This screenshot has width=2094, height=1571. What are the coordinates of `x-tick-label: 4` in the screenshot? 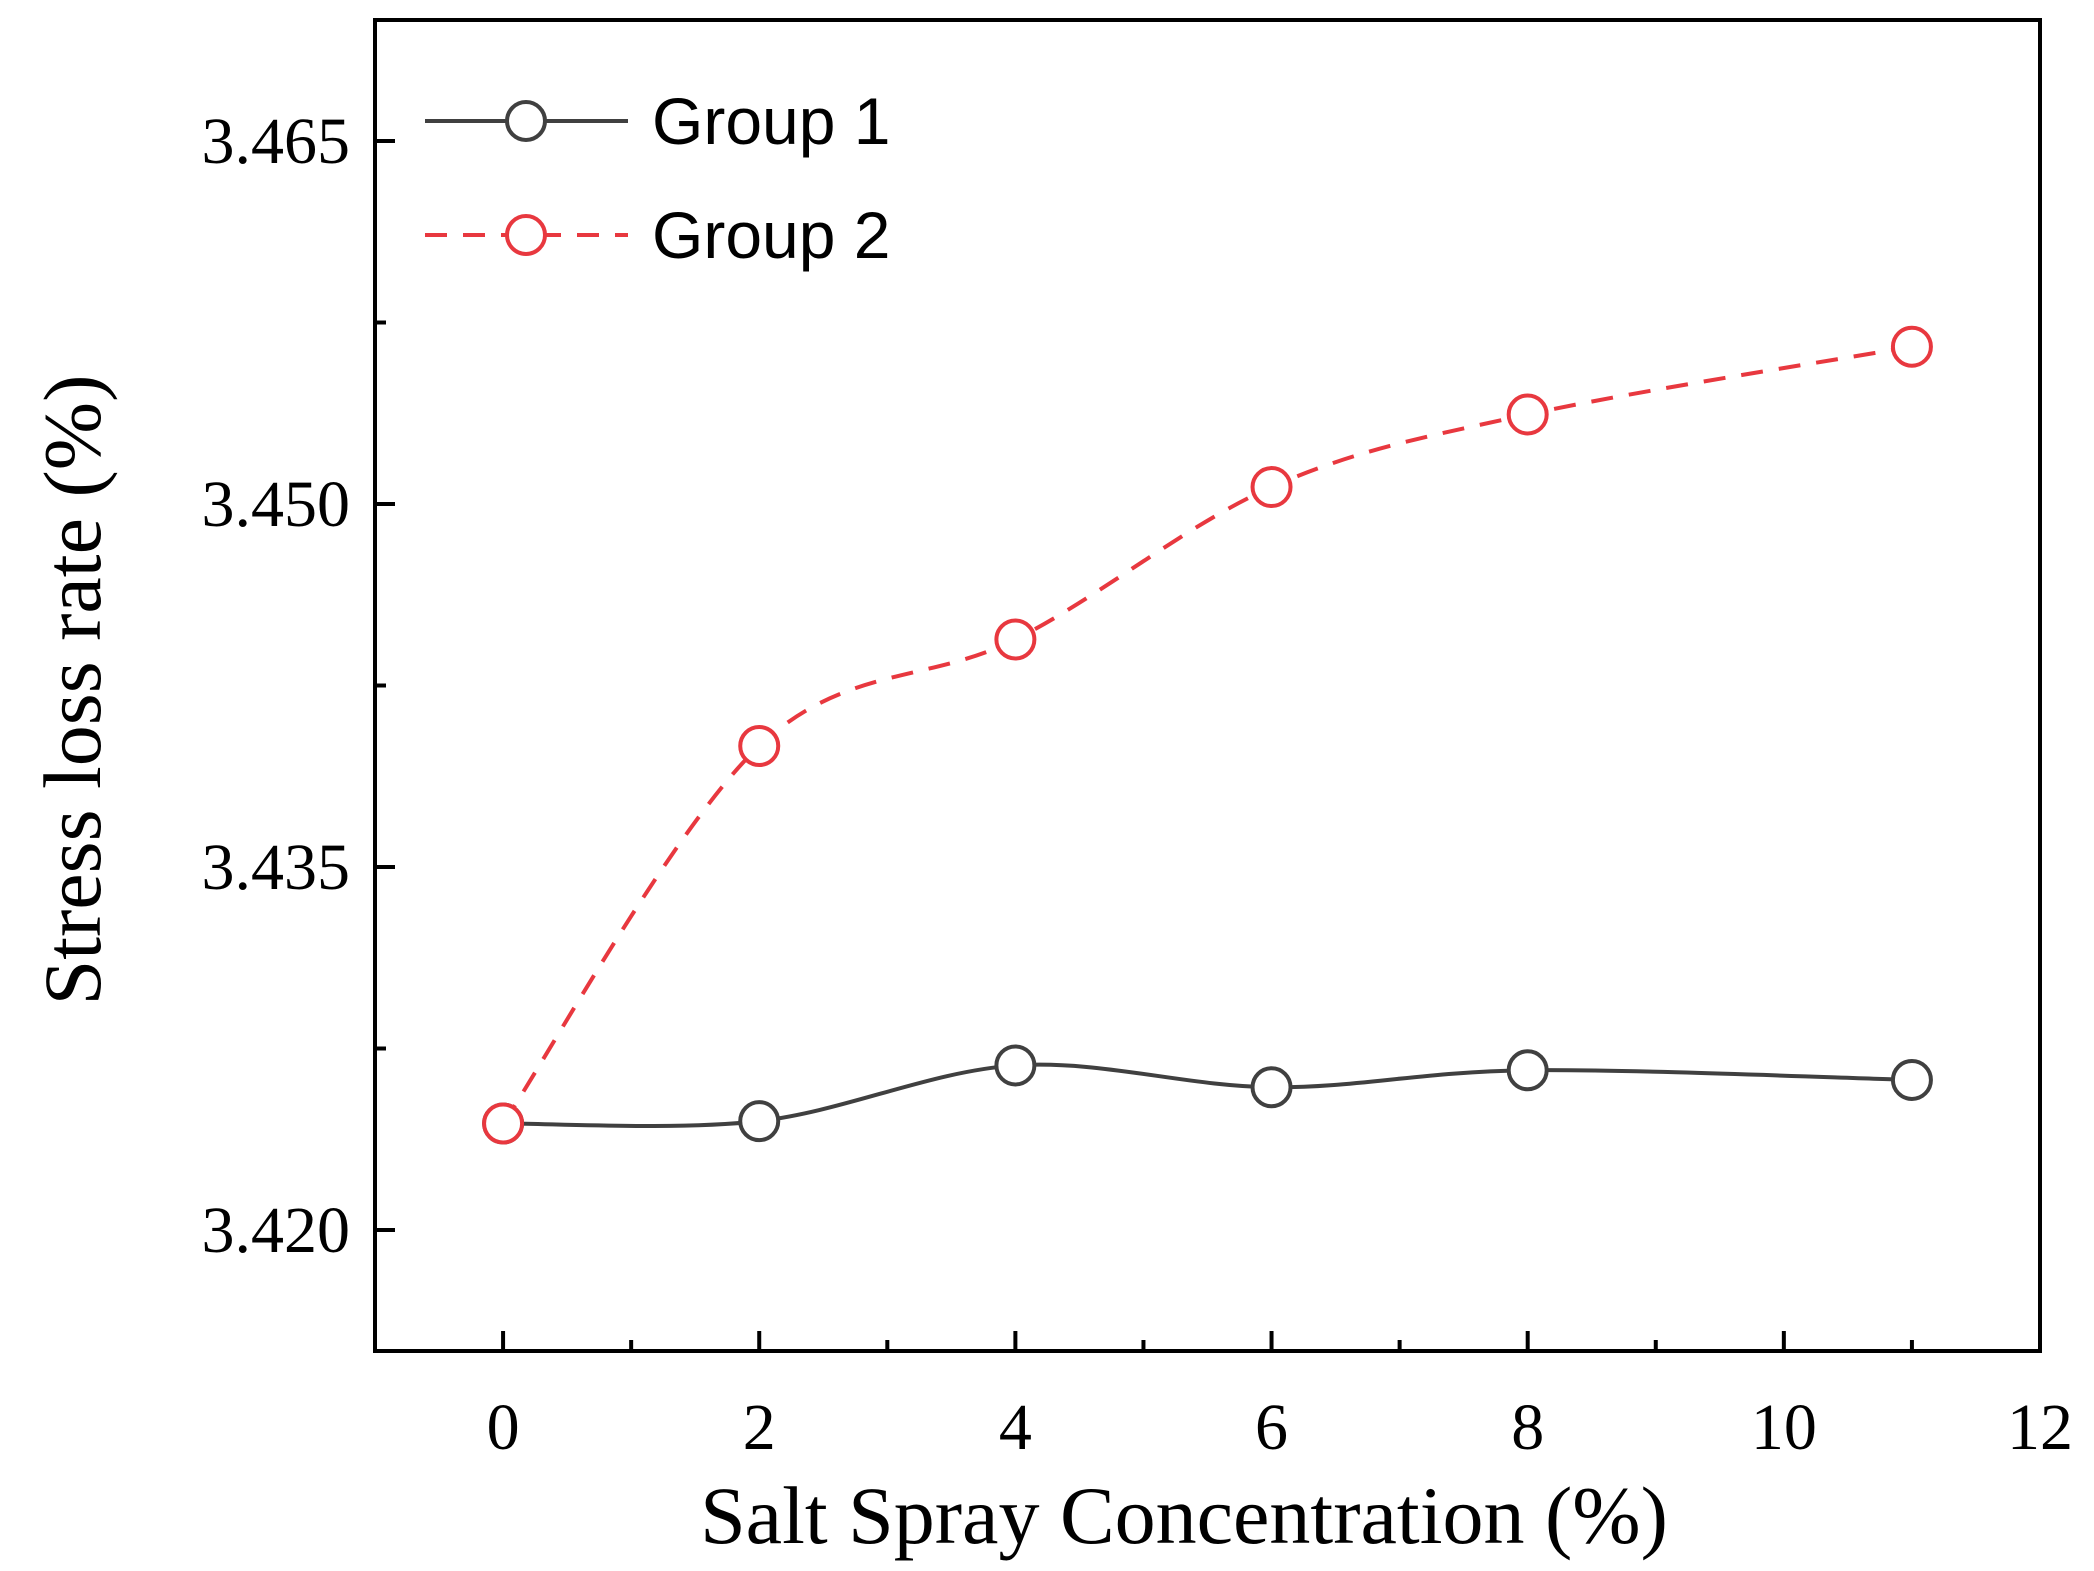 It's located at (1015, 1427).